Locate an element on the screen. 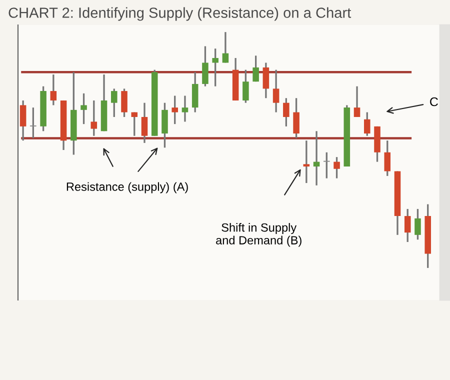 The width and height of the screenshot is (450, 380). annotation: Shift in Supply and Demand (B) is located at coordinates (259, 235).